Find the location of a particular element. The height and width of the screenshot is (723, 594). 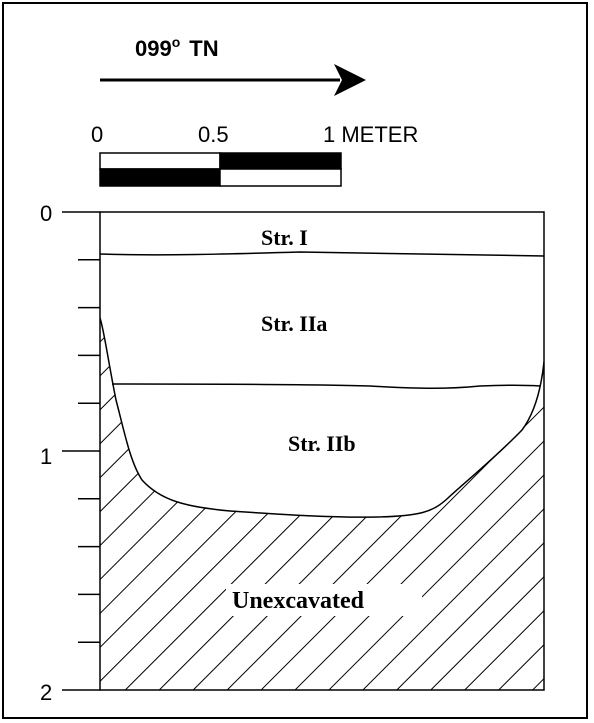

bearing-arrow: 099o TN is located at coordinates (233, 65).